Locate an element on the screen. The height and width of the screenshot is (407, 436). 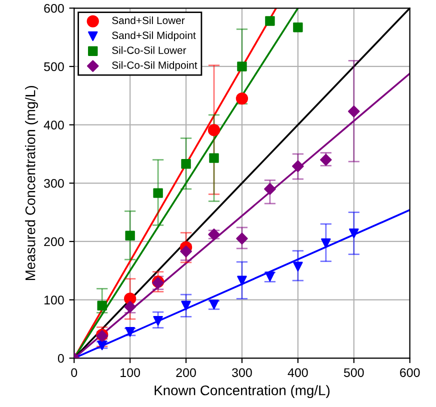
x-tick-label: 600 is located at coordinates (410, 373).